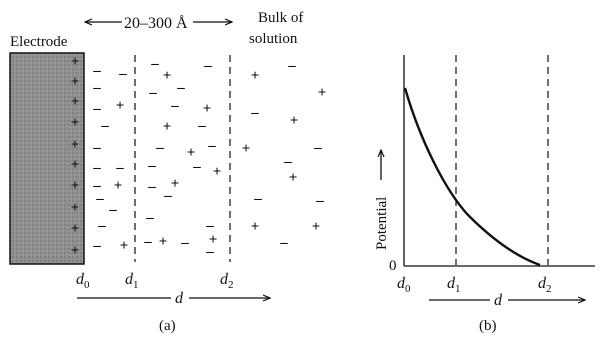 The width and height of the screenshot is (601, 337). What do you see at coordinates (393, 266) in the screenshot?
I see `zero-label: 0` at bounding box center [393, 266].